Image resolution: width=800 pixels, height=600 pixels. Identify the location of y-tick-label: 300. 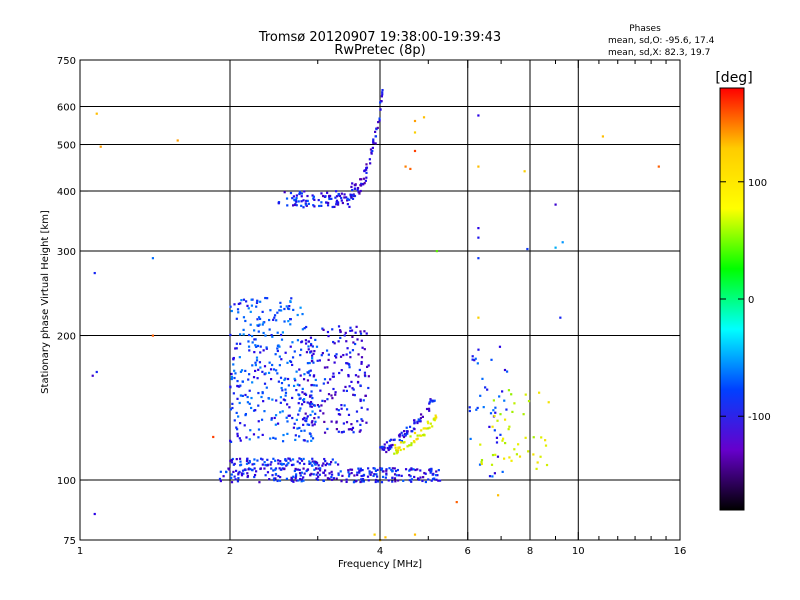
(66, 252).